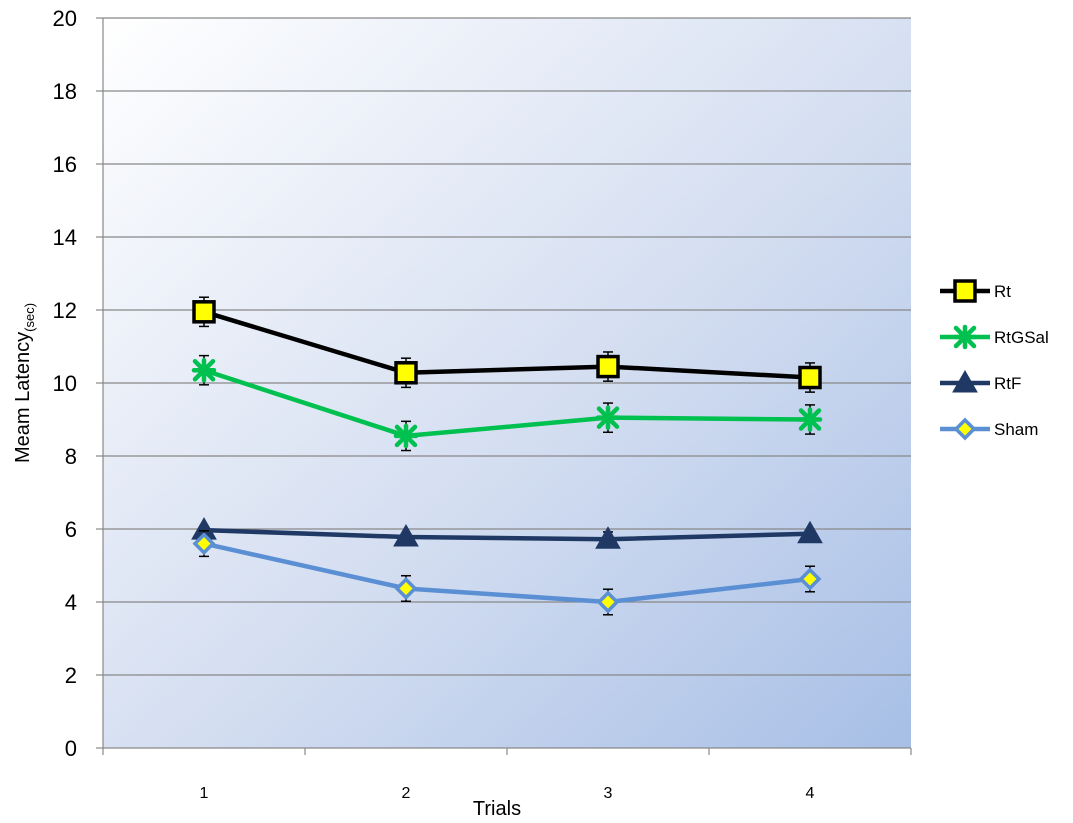 The image size is (1073, 823). I want to click on legend-label: Rt, so click(1002, 291).